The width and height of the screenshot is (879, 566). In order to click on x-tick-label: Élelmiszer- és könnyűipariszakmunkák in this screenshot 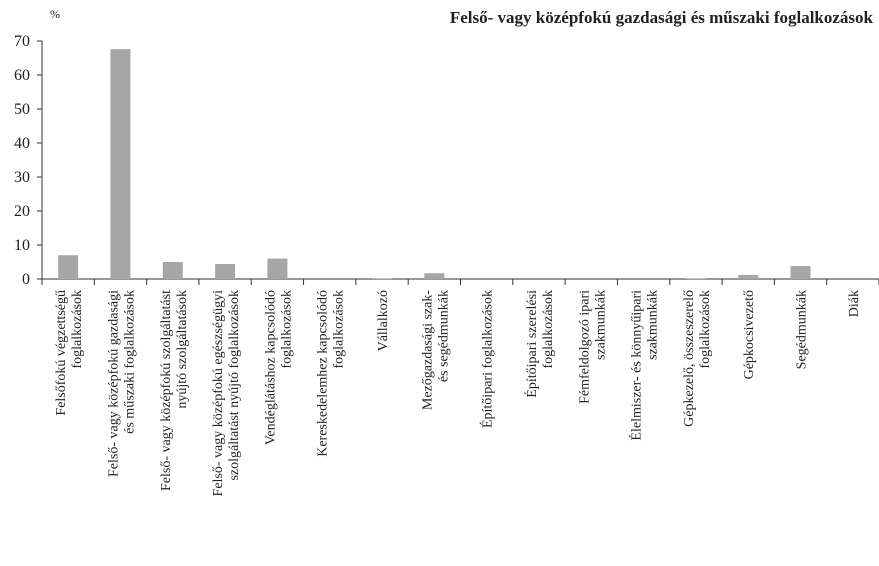, I will do `click(644, 365)`.